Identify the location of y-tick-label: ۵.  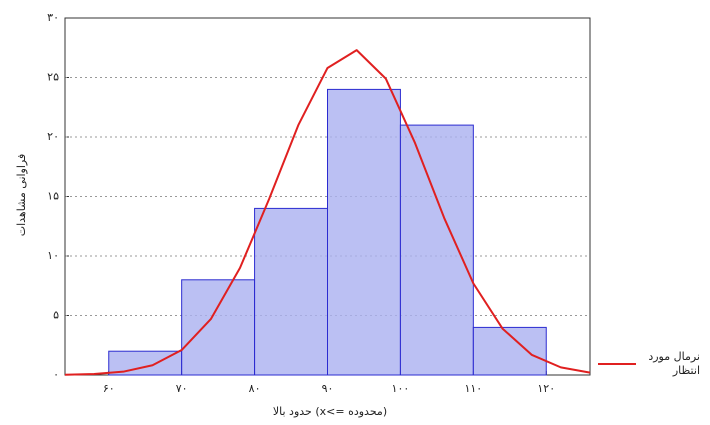
(56, 315).